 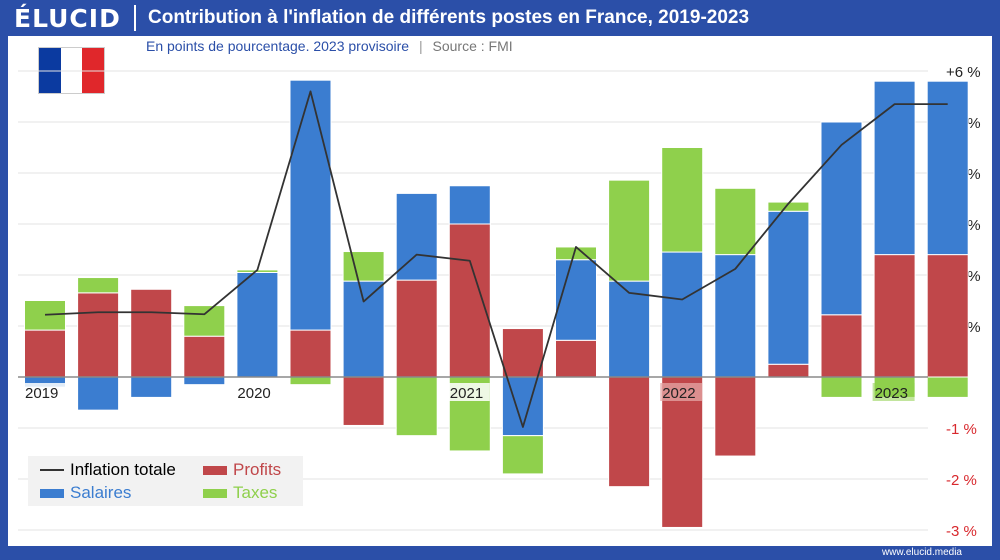 I want to click on legend-swatch-profits, so click(x=215, y=470).